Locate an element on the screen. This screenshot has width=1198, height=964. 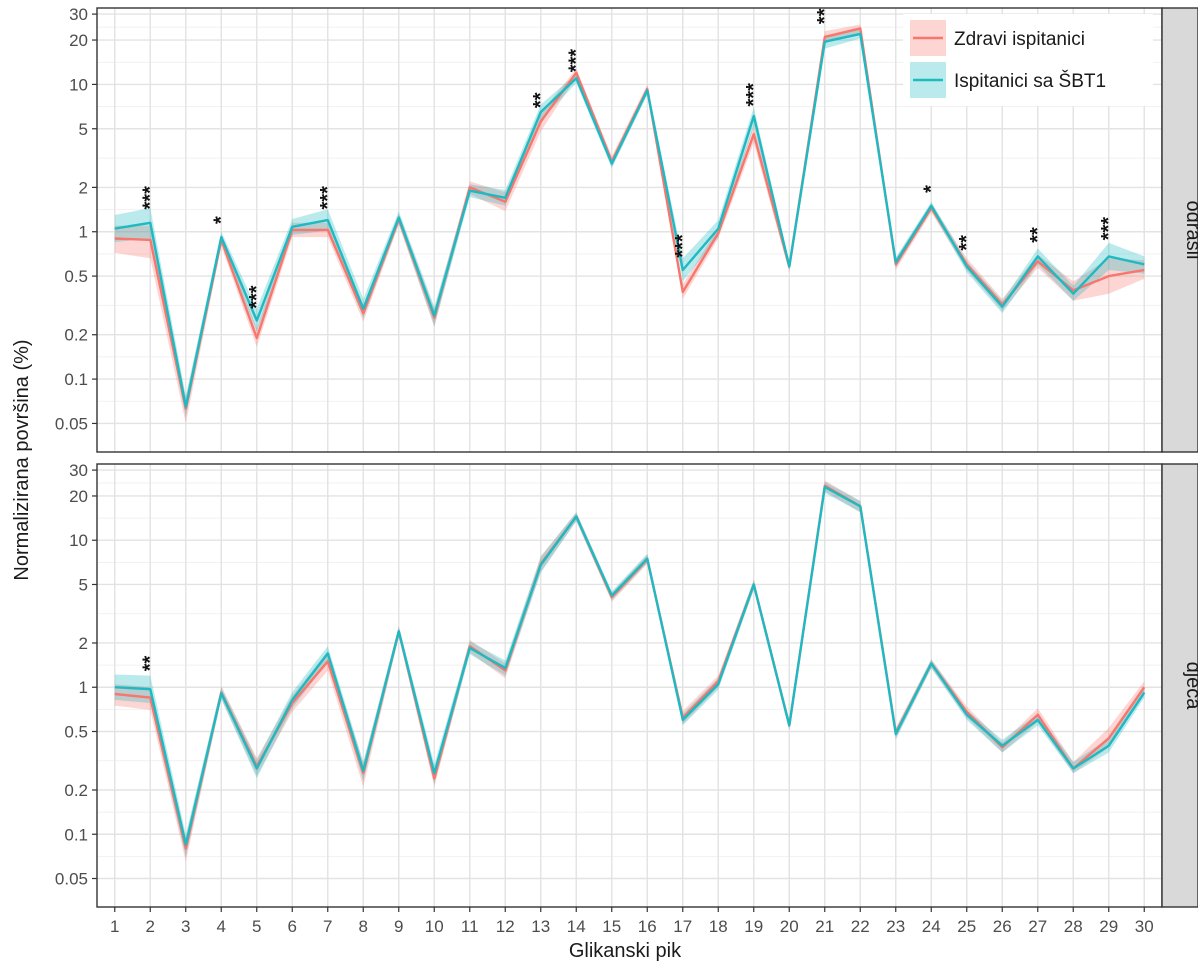
legend: Zdravi ispitanici Ispitanici sa ŠBT1 is located at coordinates (1028, 60).